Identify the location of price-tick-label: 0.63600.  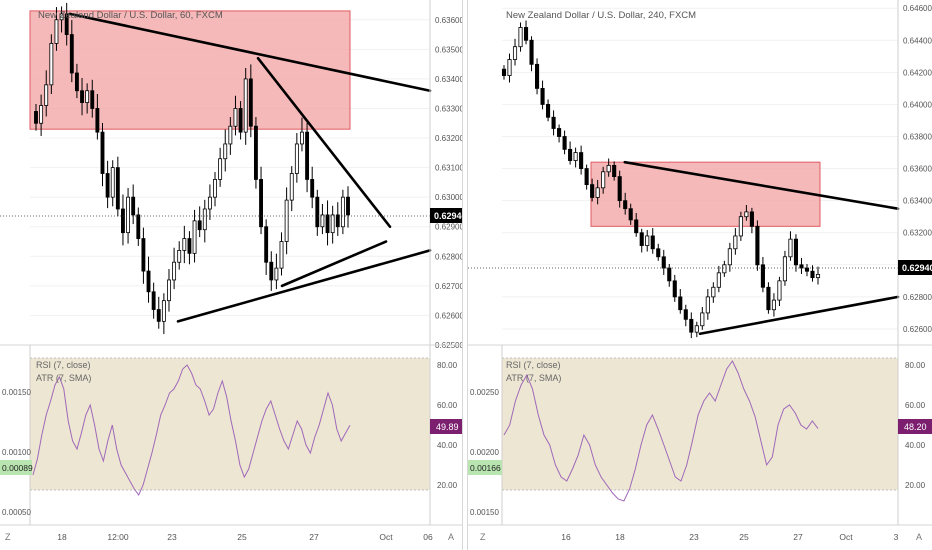
(917, 169).